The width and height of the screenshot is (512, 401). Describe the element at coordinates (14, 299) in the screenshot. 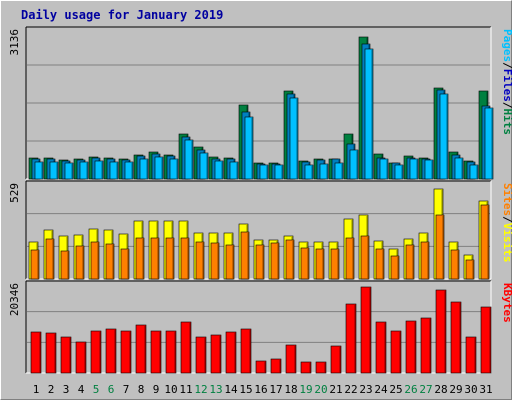

I see `y-axis-max-label: 20346` at that location.